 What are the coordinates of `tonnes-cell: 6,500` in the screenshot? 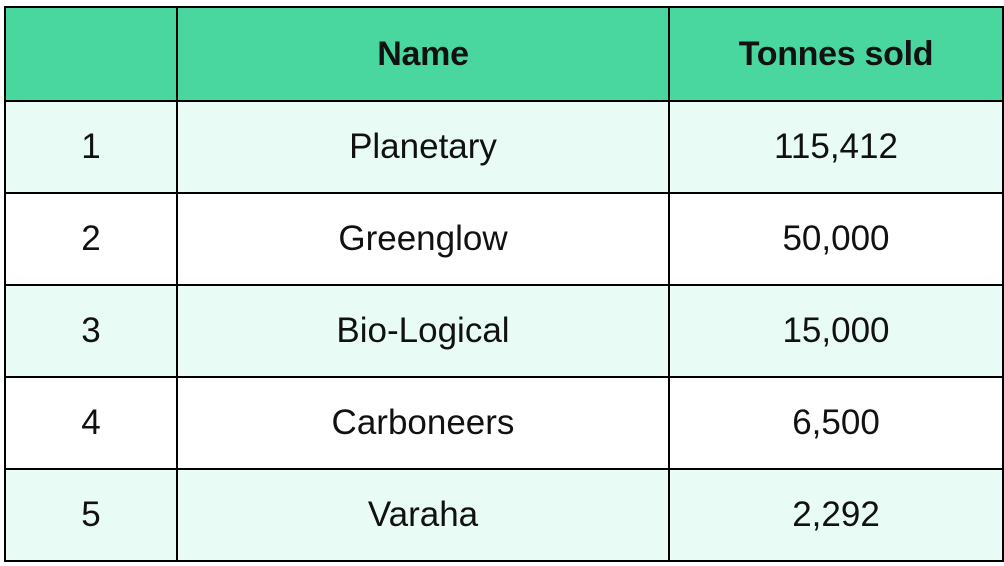 It's located at (836, 423).